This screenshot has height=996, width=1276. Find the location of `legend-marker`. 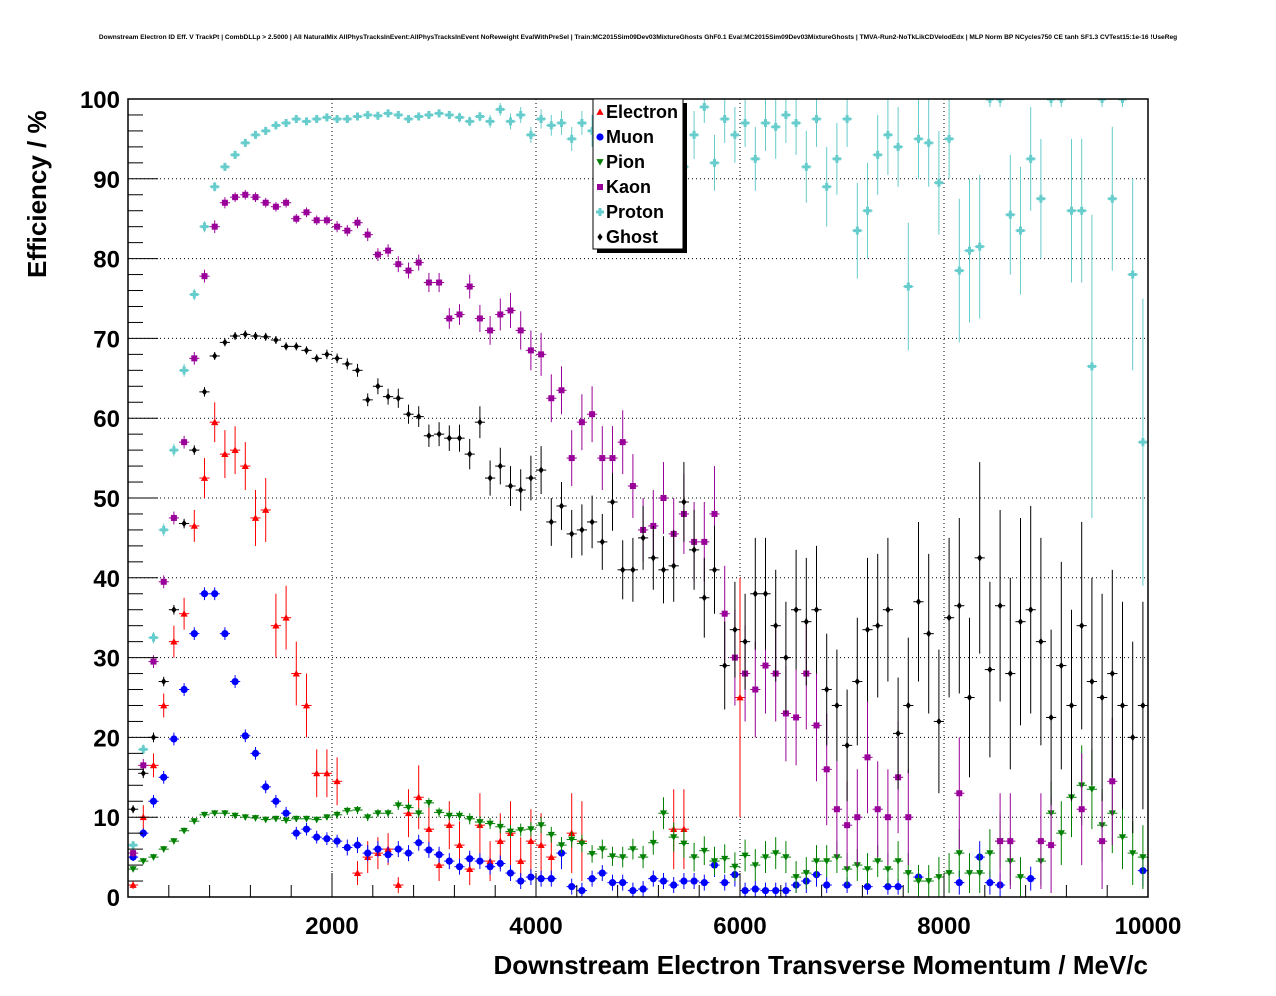

legend-marker is located at coordinates (600, 237).